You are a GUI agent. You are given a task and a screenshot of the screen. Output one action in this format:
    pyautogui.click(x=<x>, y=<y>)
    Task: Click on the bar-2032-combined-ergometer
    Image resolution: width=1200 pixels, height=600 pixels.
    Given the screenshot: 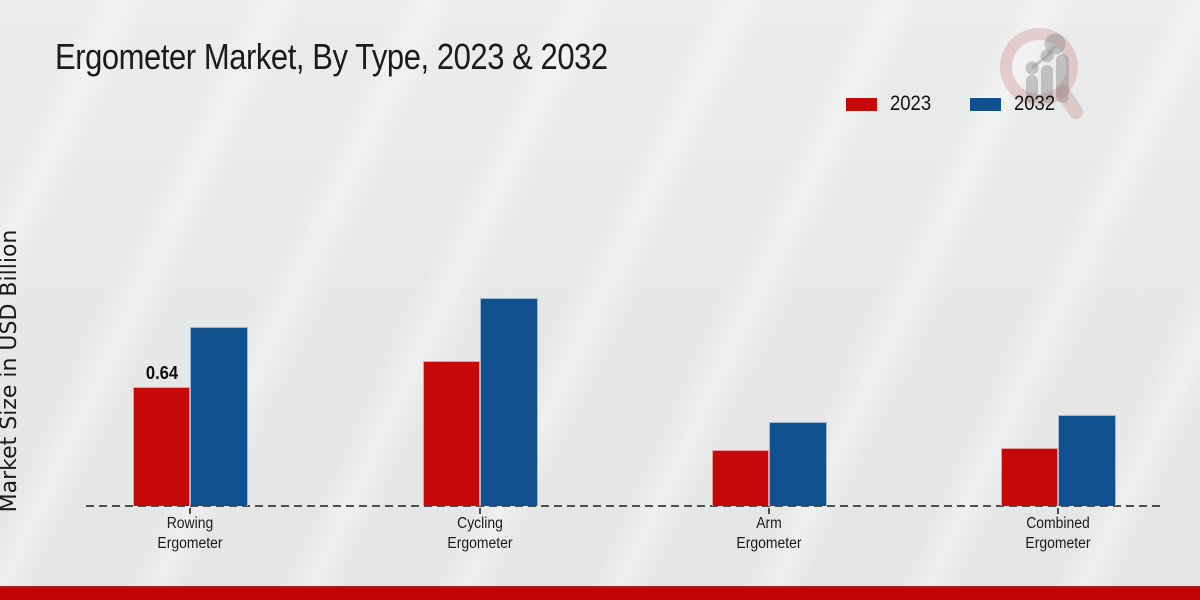 What is the action you would take?
    pyautogui.click(x=1087, y=460)
    